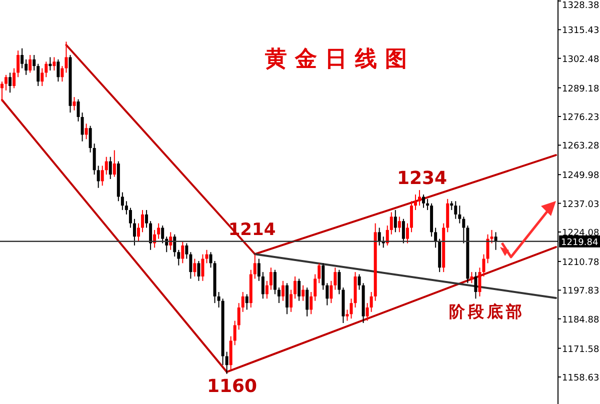  What do you see at coordinates (339, 59) in the screenshot?
I see `text: 黄金日线图` at bounding box center [339, 59].